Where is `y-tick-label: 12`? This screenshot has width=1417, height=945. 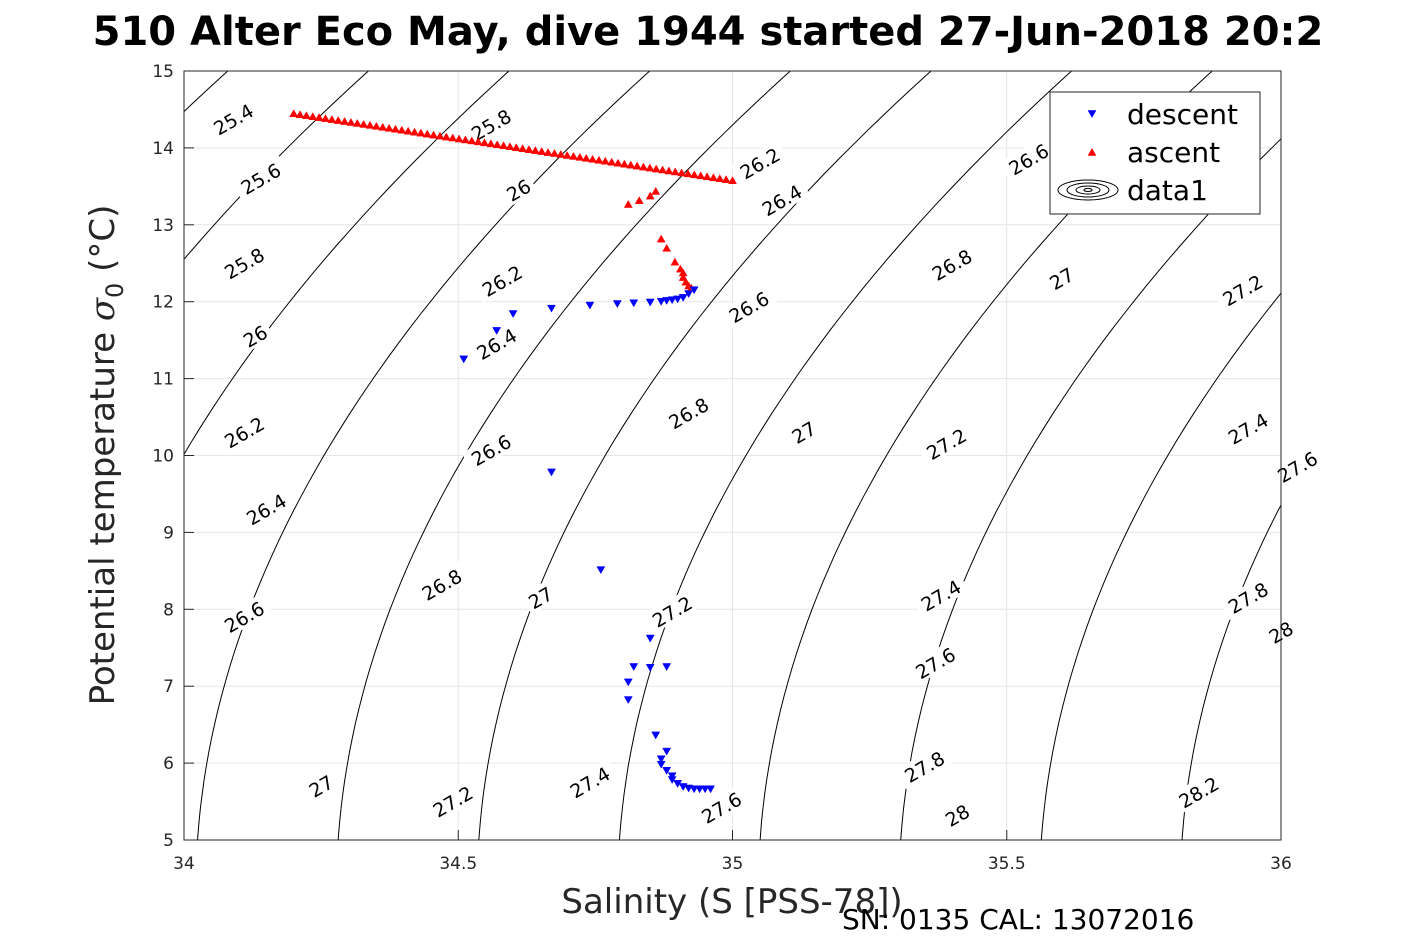 y-tick-label: 12 is located at coordinates (163, 303).